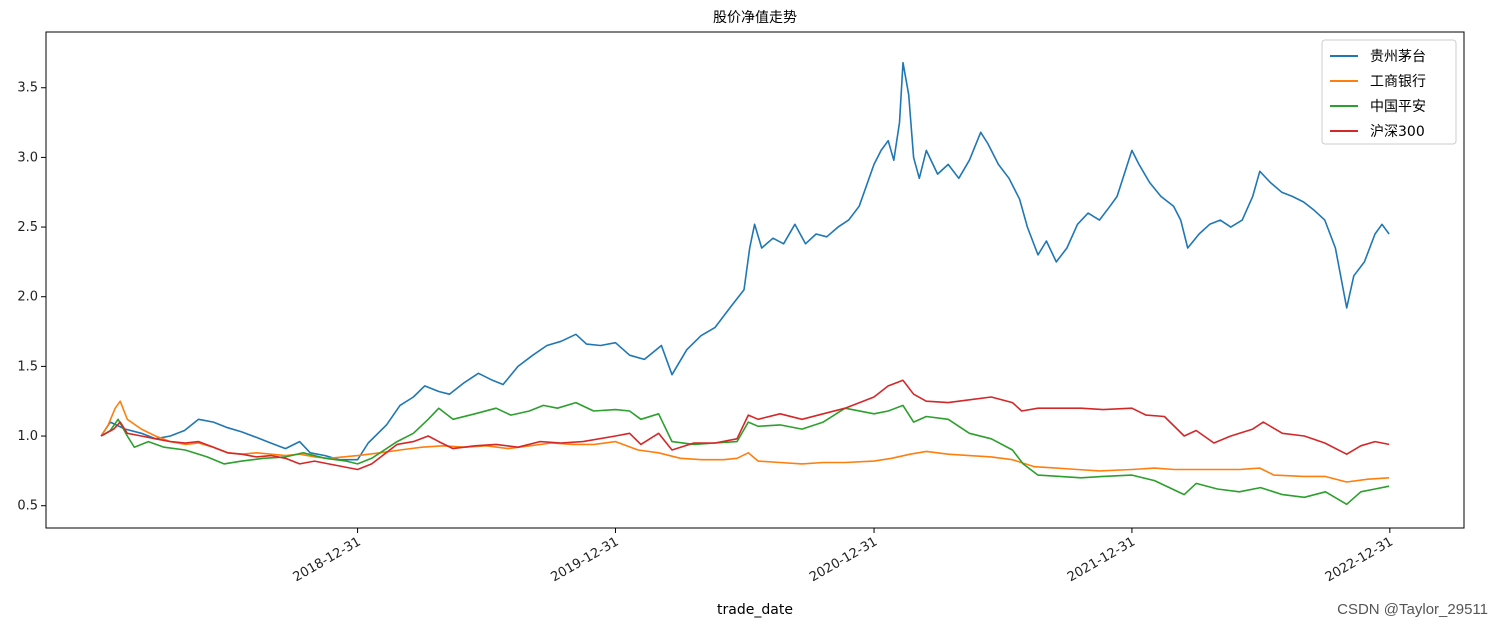  What do you see at coordinates (27, 88) in the screenshot?
I see `y-tick-label: 3.5` at bounding box center [27, 88].